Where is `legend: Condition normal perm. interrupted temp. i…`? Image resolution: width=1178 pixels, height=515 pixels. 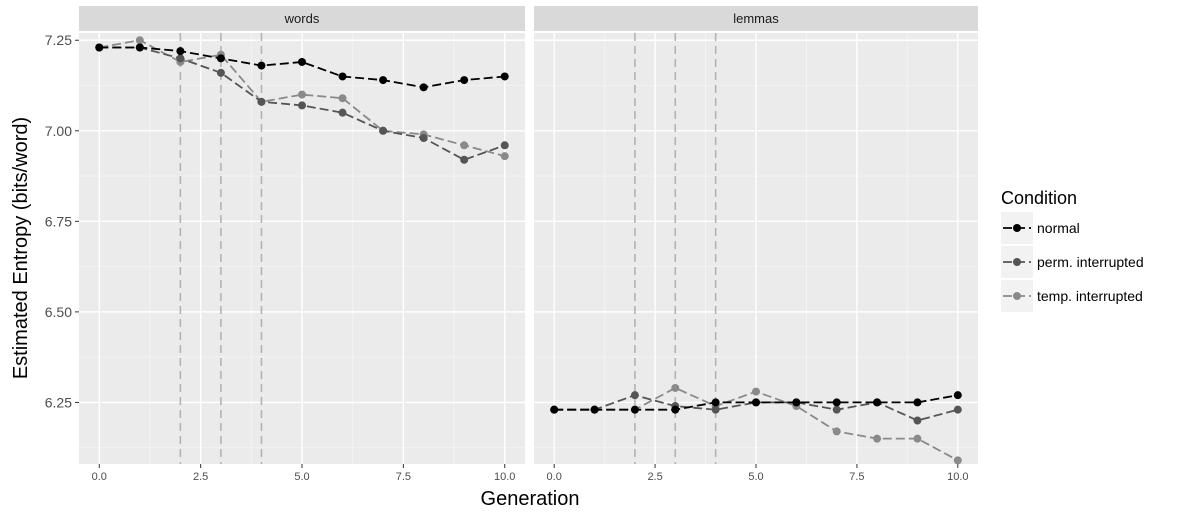
legend: Condition normal perm. interrupted temp. i… is located at coordinates (1072, 250).